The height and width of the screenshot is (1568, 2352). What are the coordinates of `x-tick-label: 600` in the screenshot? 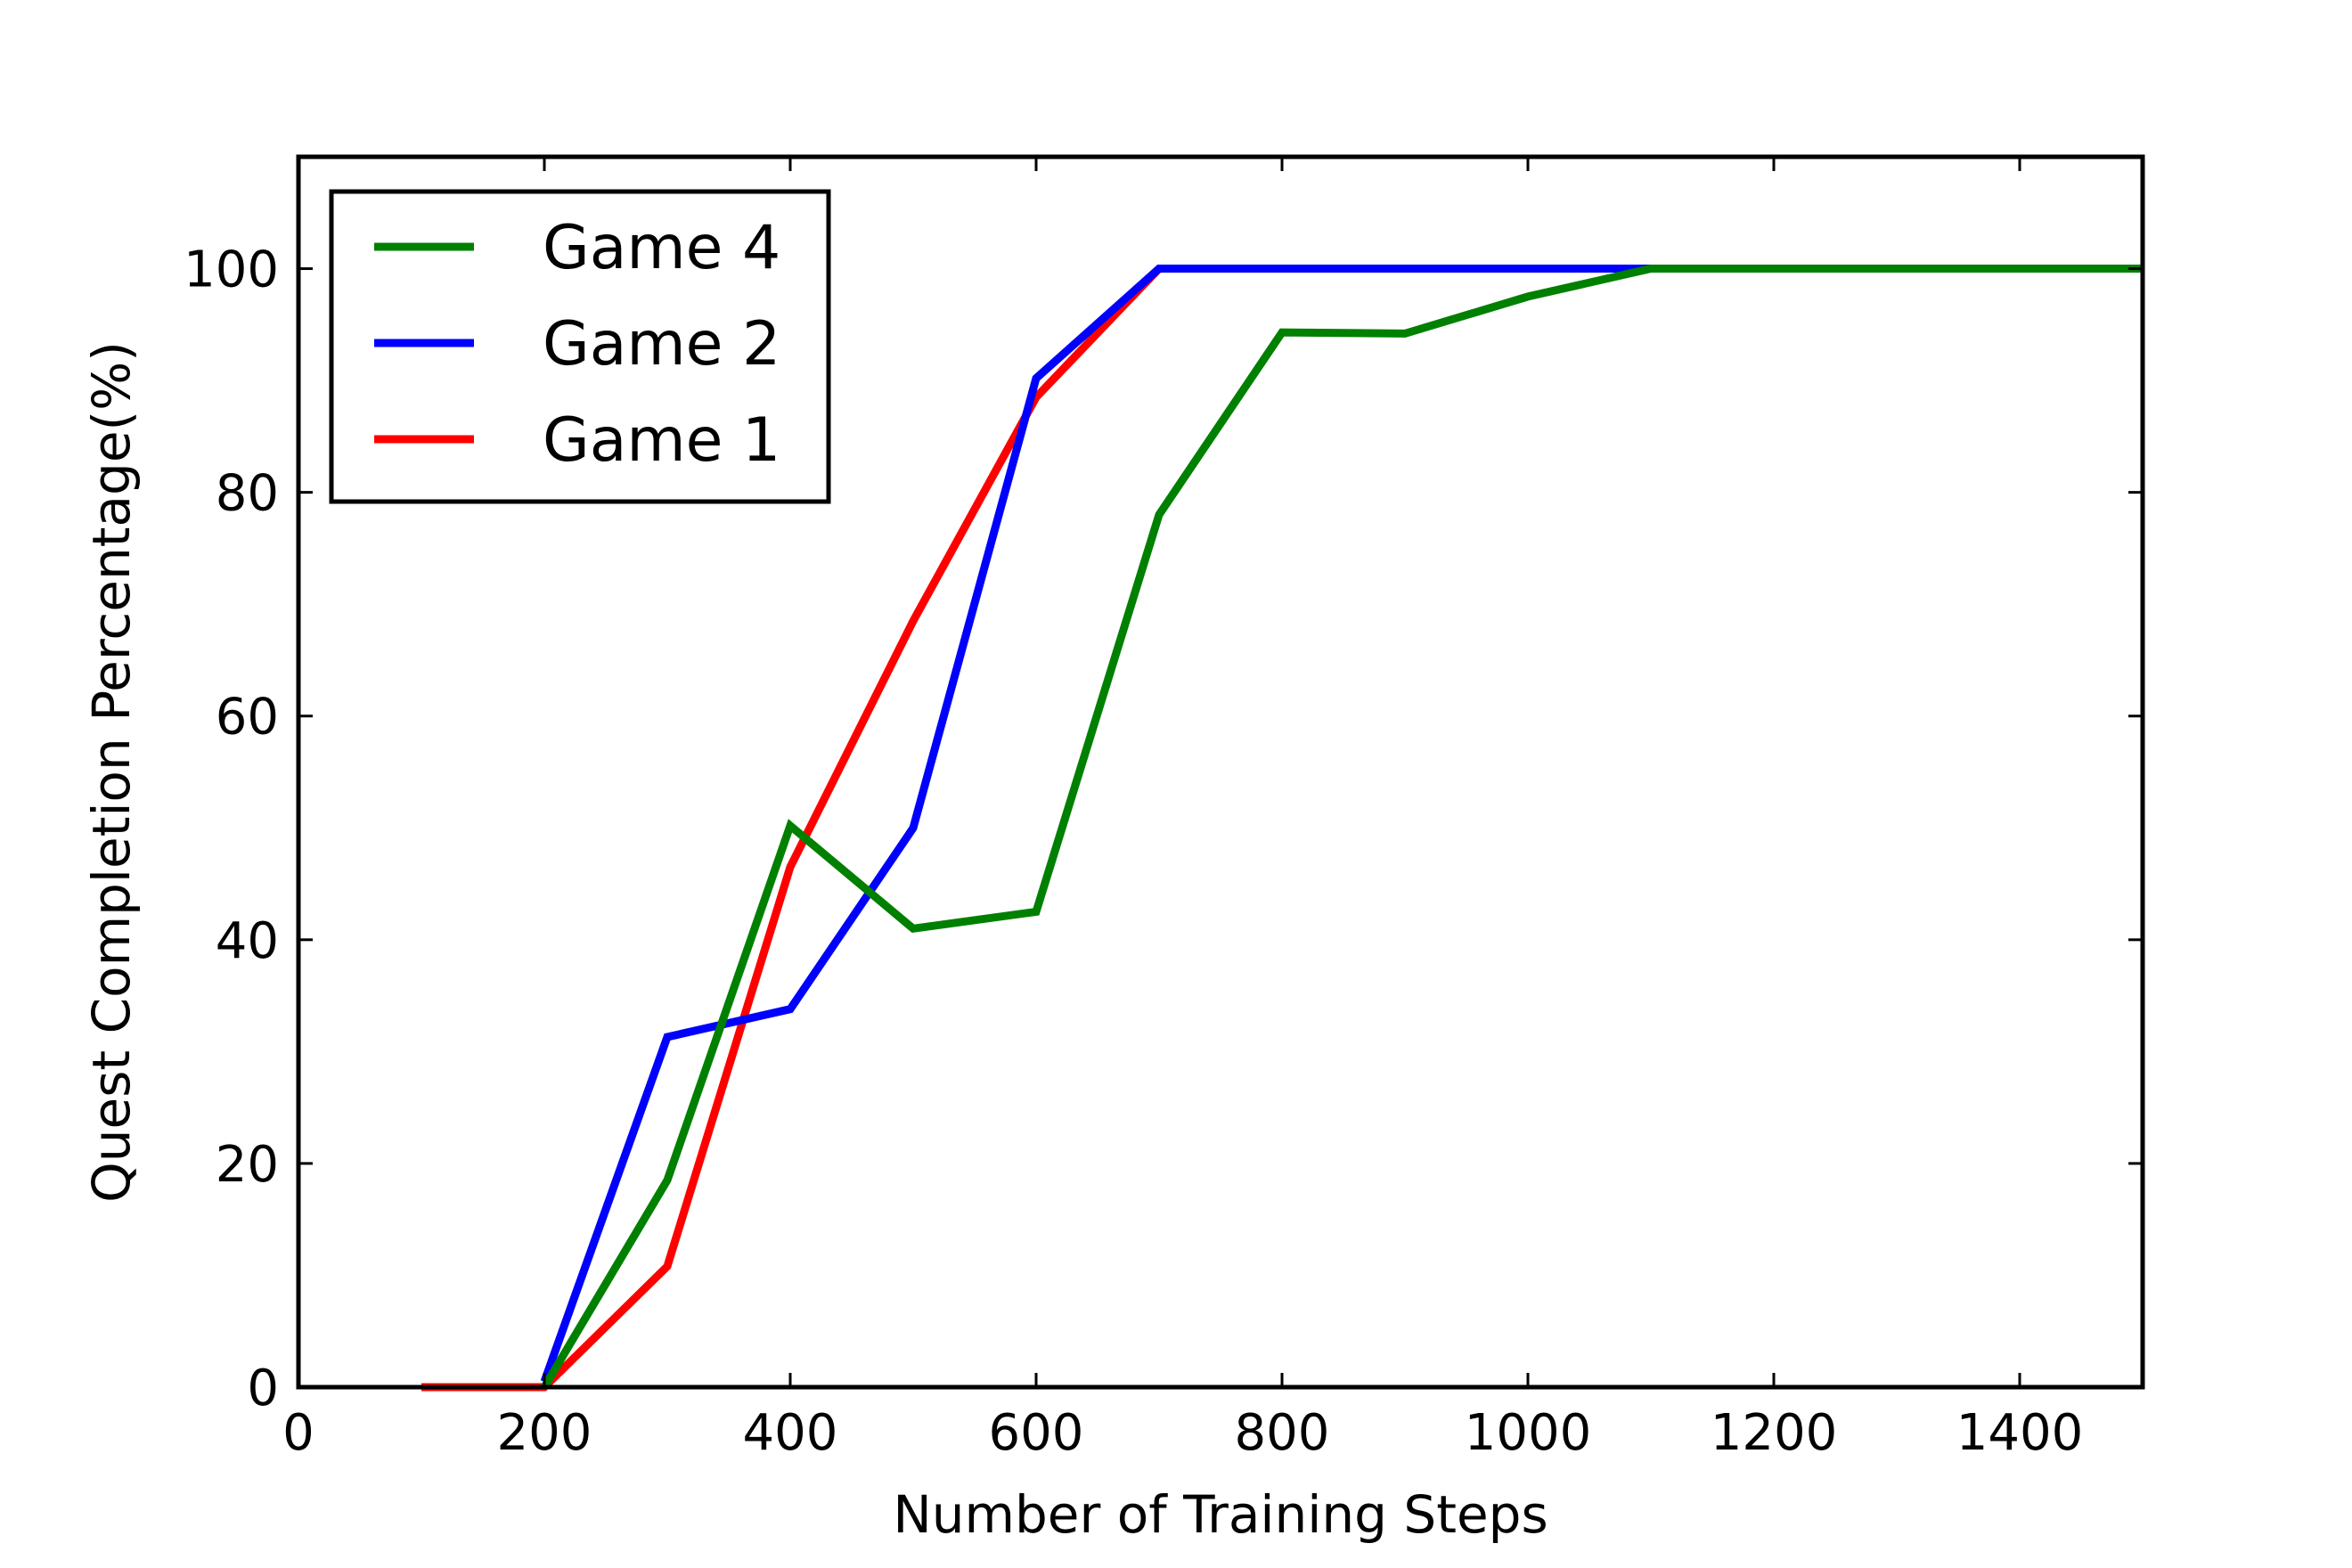 It's located at (1036, 1433).